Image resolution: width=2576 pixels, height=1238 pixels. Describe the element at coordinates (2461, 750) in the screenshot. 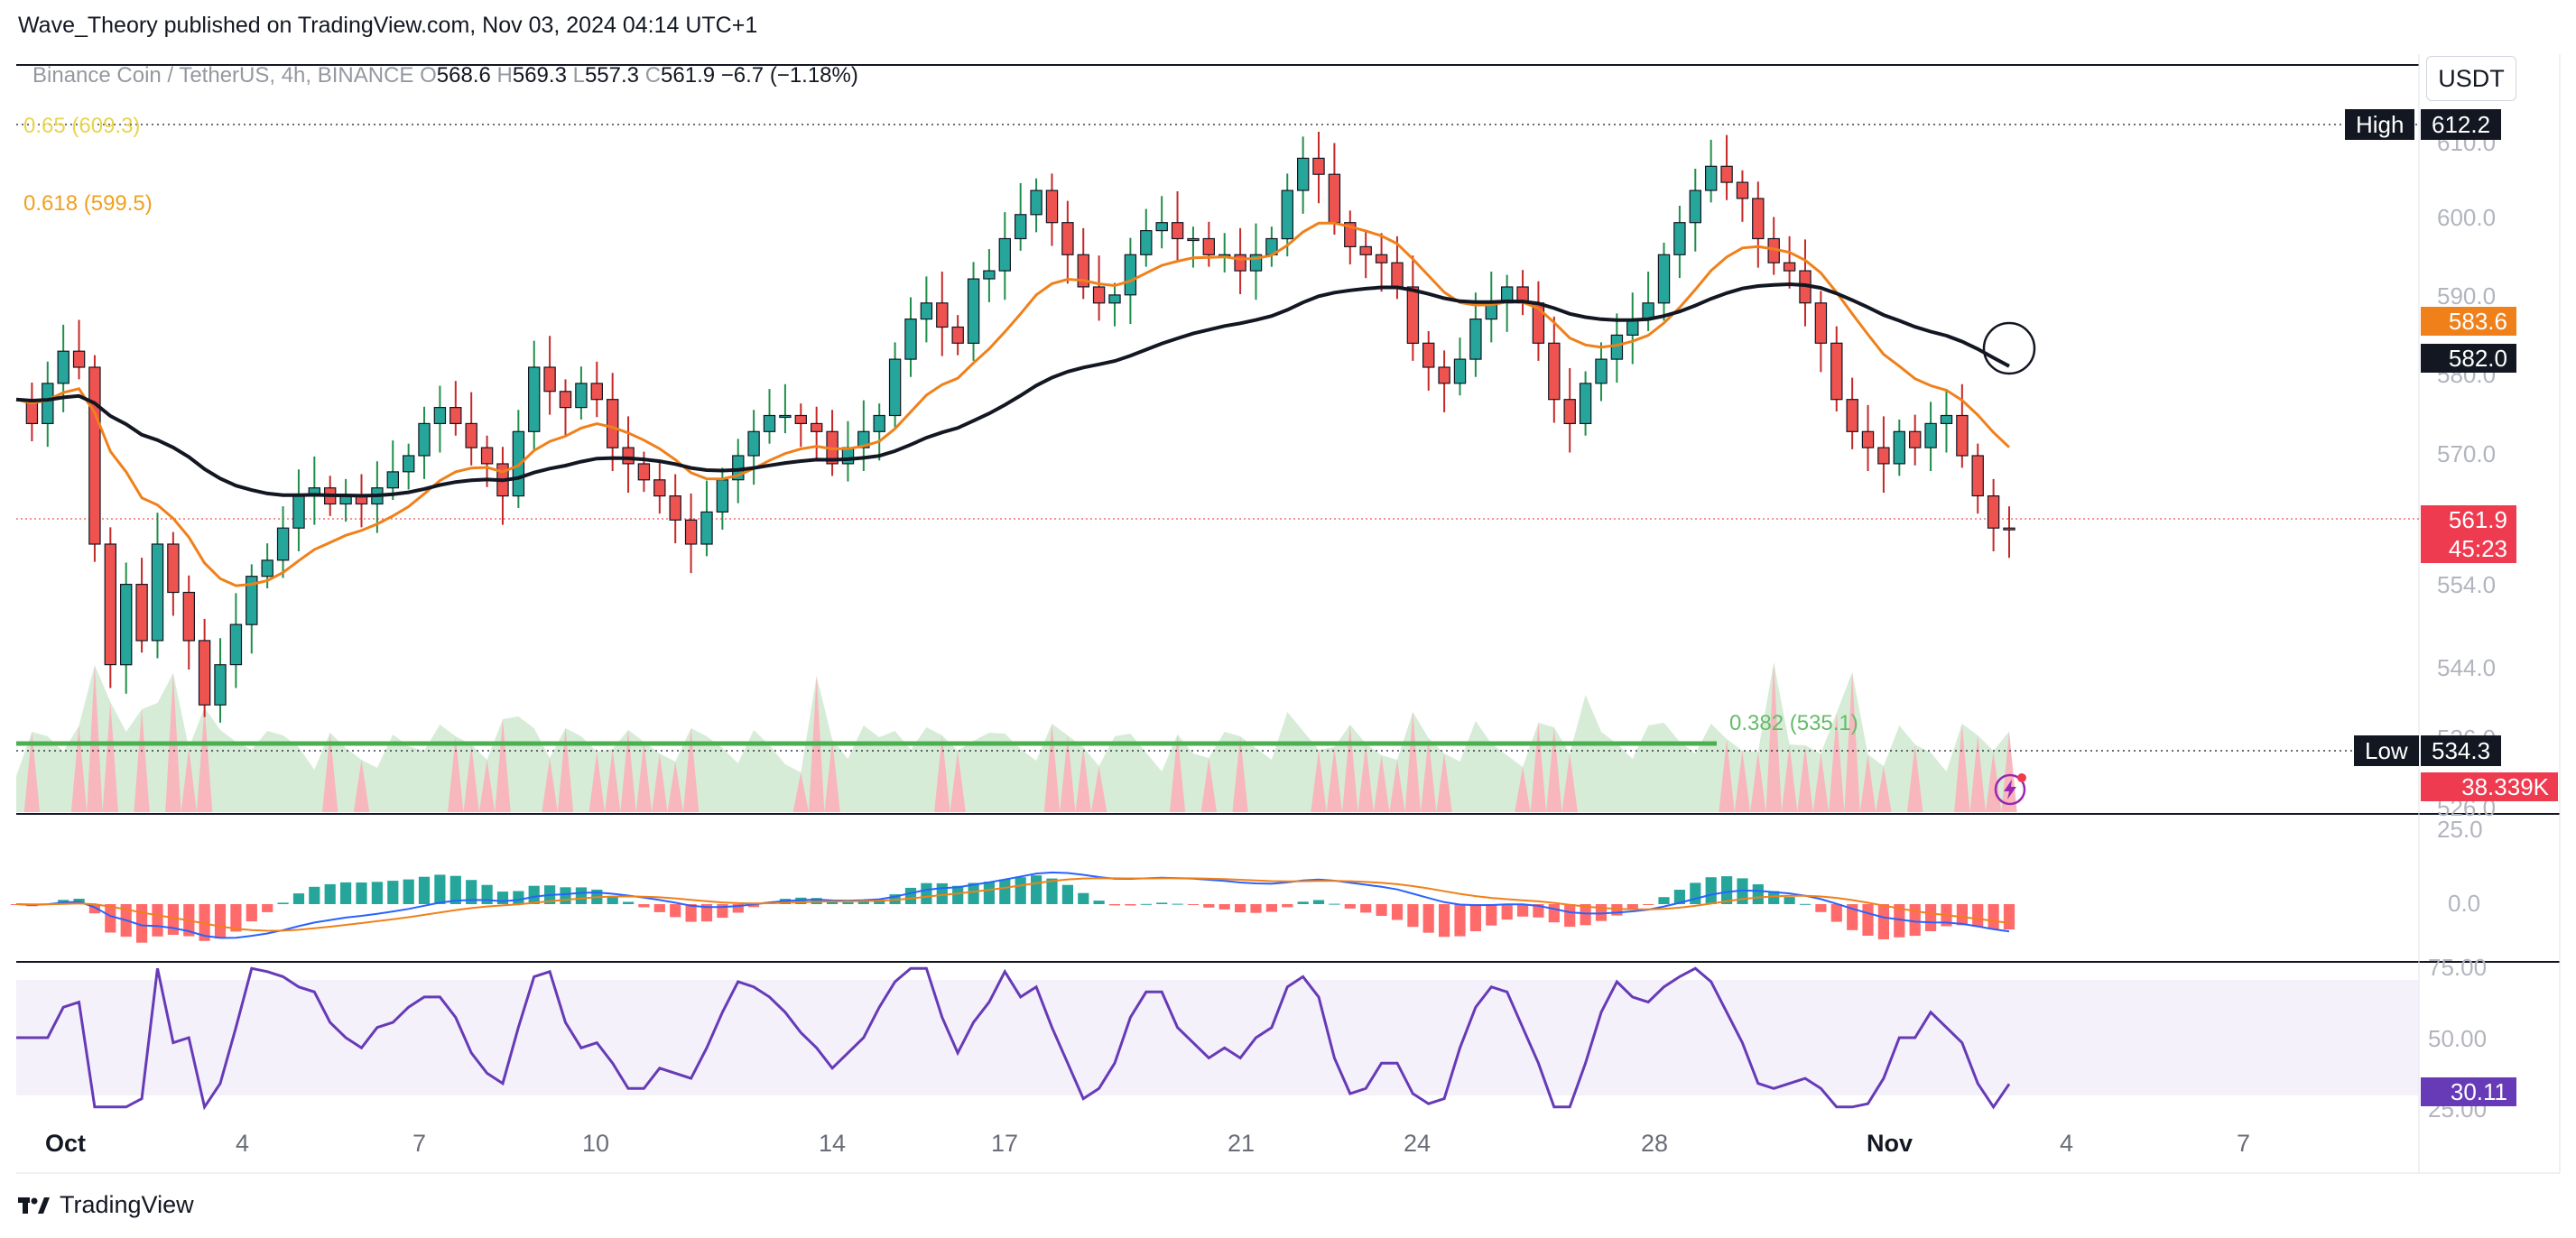

I see `low-value-tag: 534.3` at that location.